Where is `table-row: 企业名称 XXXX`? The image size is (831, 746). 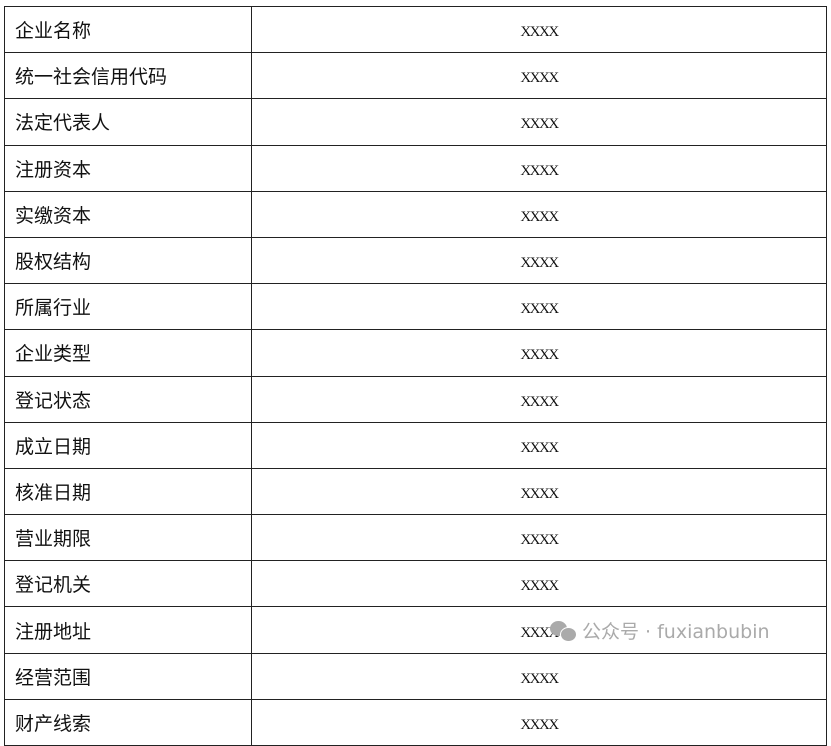 table-row: 企业名称 XXXX is located at coordinates (415, 29).